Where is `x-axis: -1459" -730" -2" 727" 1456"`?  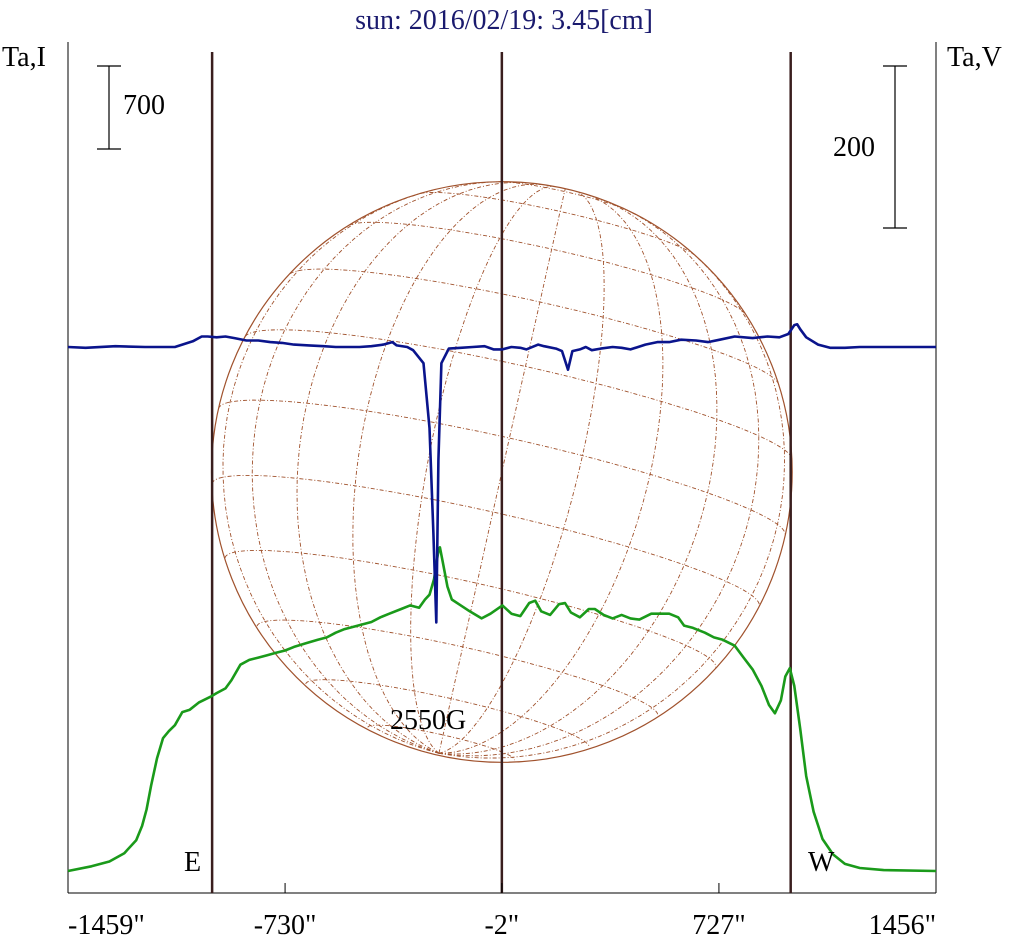
x-axis: -1459" -730" -2" 727" 1456" is located at coordinates (502, 912).